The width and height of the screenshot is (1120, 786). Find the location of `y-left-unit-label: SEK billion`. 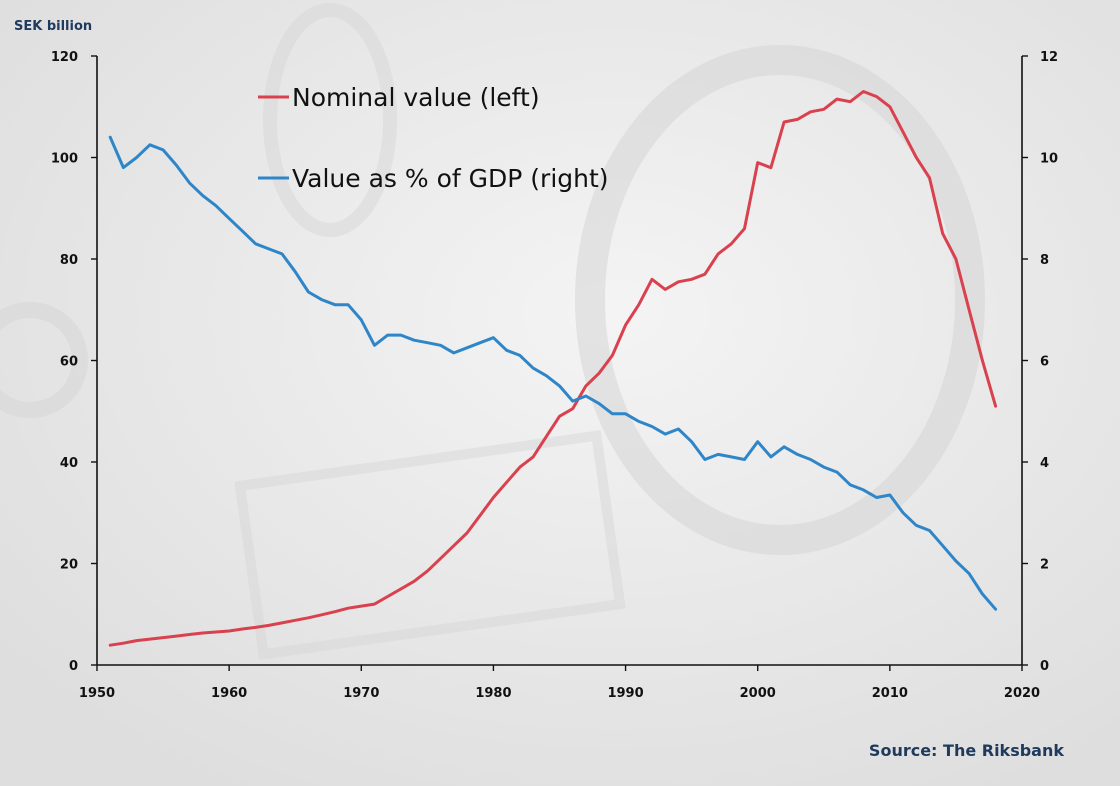

y-left-unit-label: SEK billion is located at coordinates (53, 26).